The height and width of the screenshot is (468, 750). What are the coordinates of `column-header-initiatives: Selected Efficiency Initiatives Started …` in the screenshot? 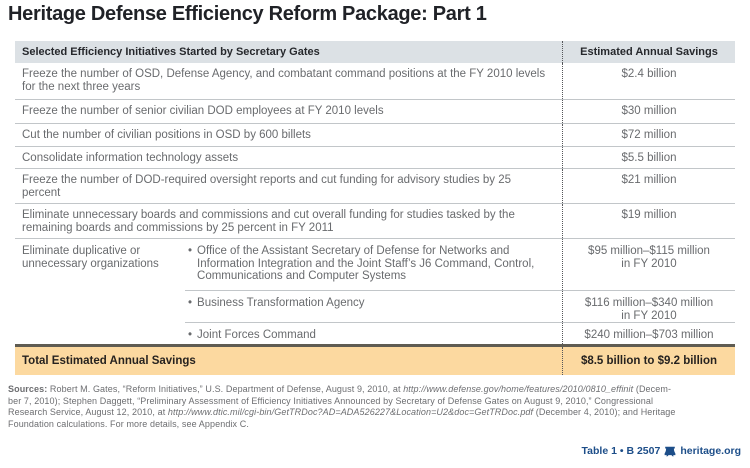 It's located at (171, 52).